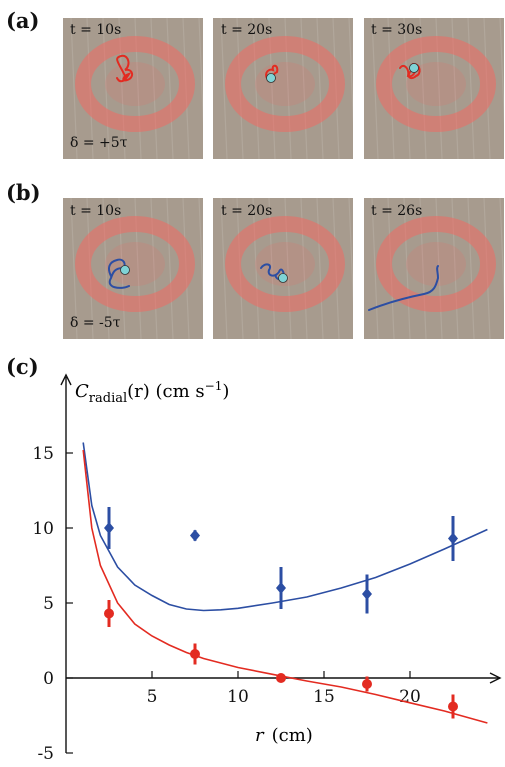  What do you see at coordinates (397, 30) in the screenshot?
I see `frame-a3-time: t = 30s` at bounding box center [397, 30].